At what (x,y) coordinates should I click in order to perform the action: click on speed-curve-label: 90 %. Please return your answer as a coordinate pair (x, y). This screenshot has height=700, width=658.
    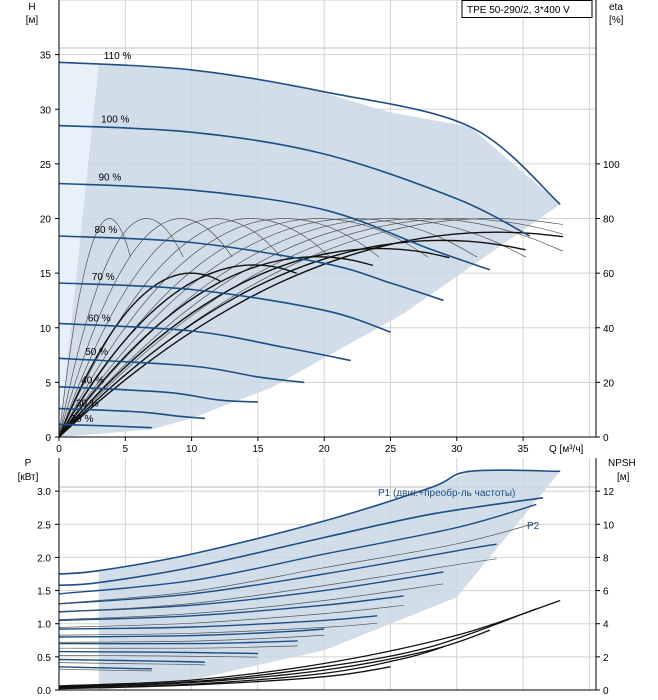
    Looking at the image, I should click on (109, 177).